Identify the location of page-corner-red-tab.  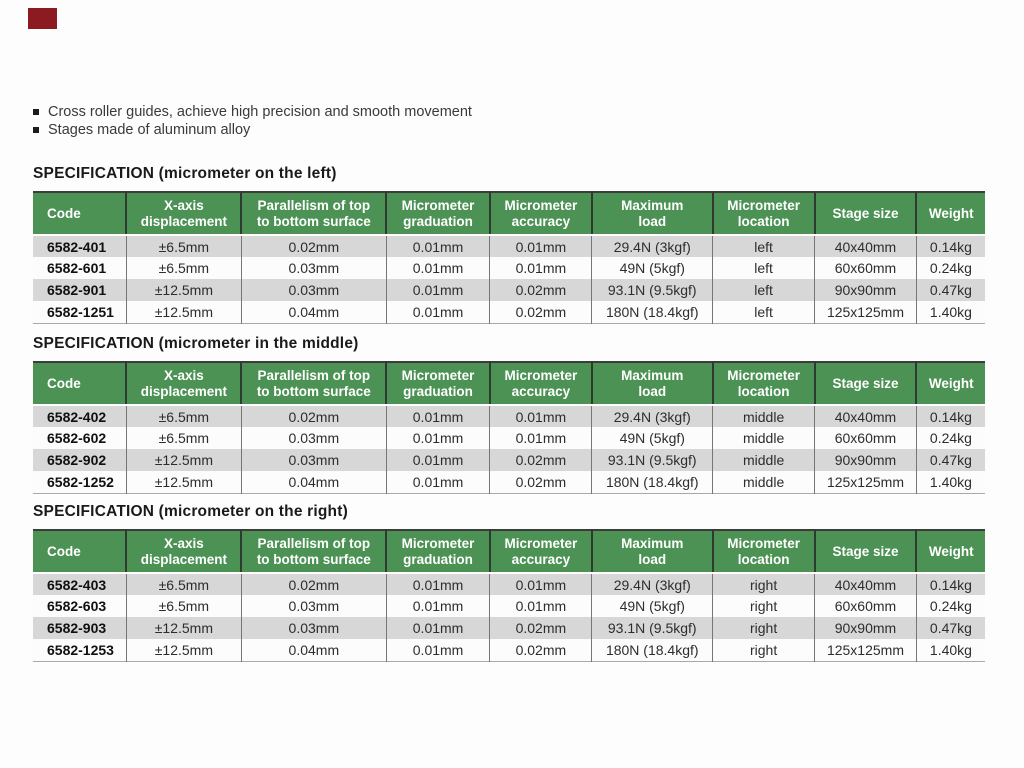
(42, 18).